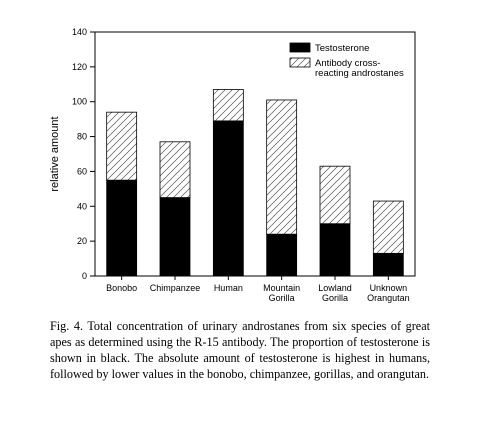  What do you see at coordinates (228, 288) in the screenshot?
I see `x-tick-label: Human` at bounding box center [228, 288].